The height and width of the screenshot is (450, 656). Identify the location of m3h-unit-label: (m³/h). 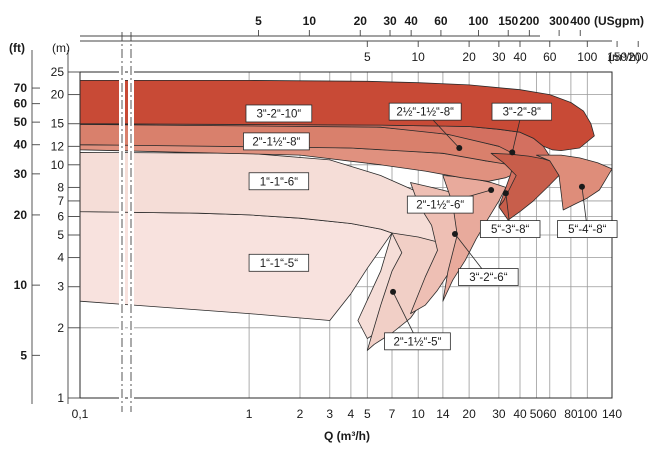
(624, 57).